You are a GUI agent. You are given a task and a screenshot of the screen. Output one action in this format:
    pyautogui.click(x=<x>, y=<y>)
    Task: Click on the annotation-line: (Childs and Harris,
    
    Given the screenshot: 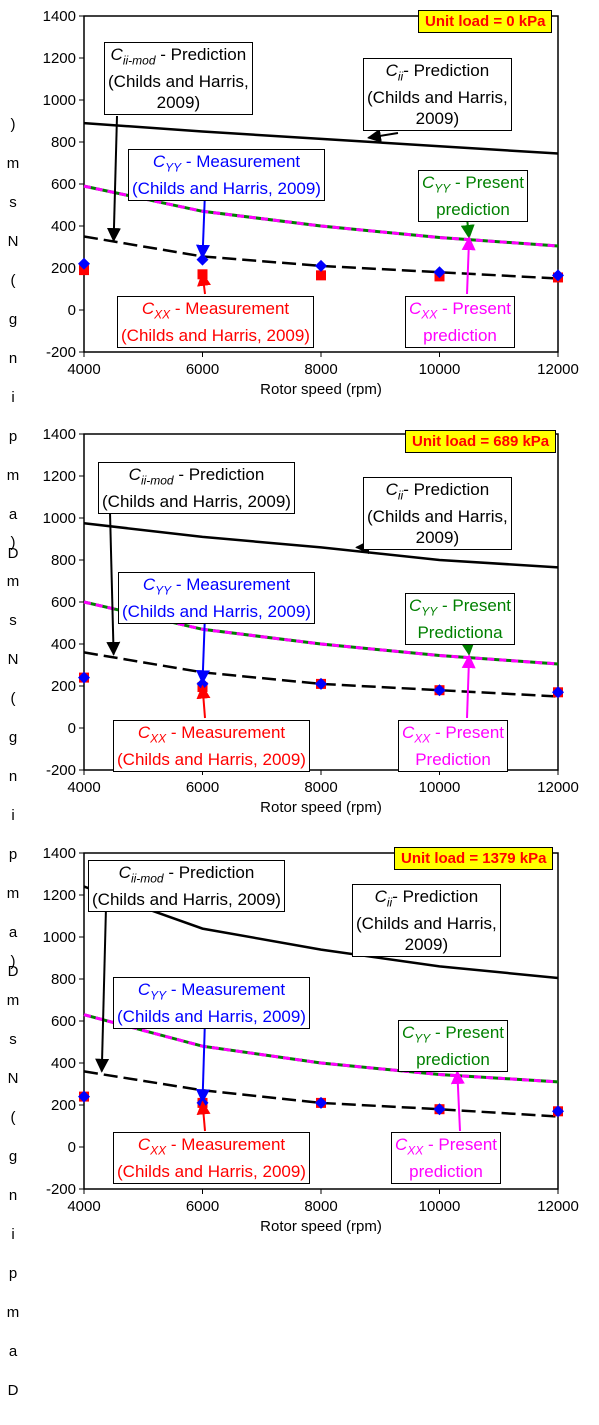 What is the action you would take?
    pyautogui.click(x=426, y=924)
    